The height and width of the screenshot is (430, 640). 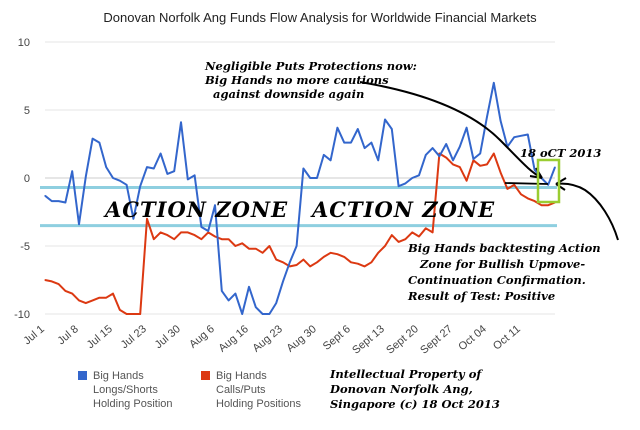 What do you see at coordinates (507, 338) in the screenshot?
I see `x-tick-label: Oct 11` at bounding box center [507, 338].